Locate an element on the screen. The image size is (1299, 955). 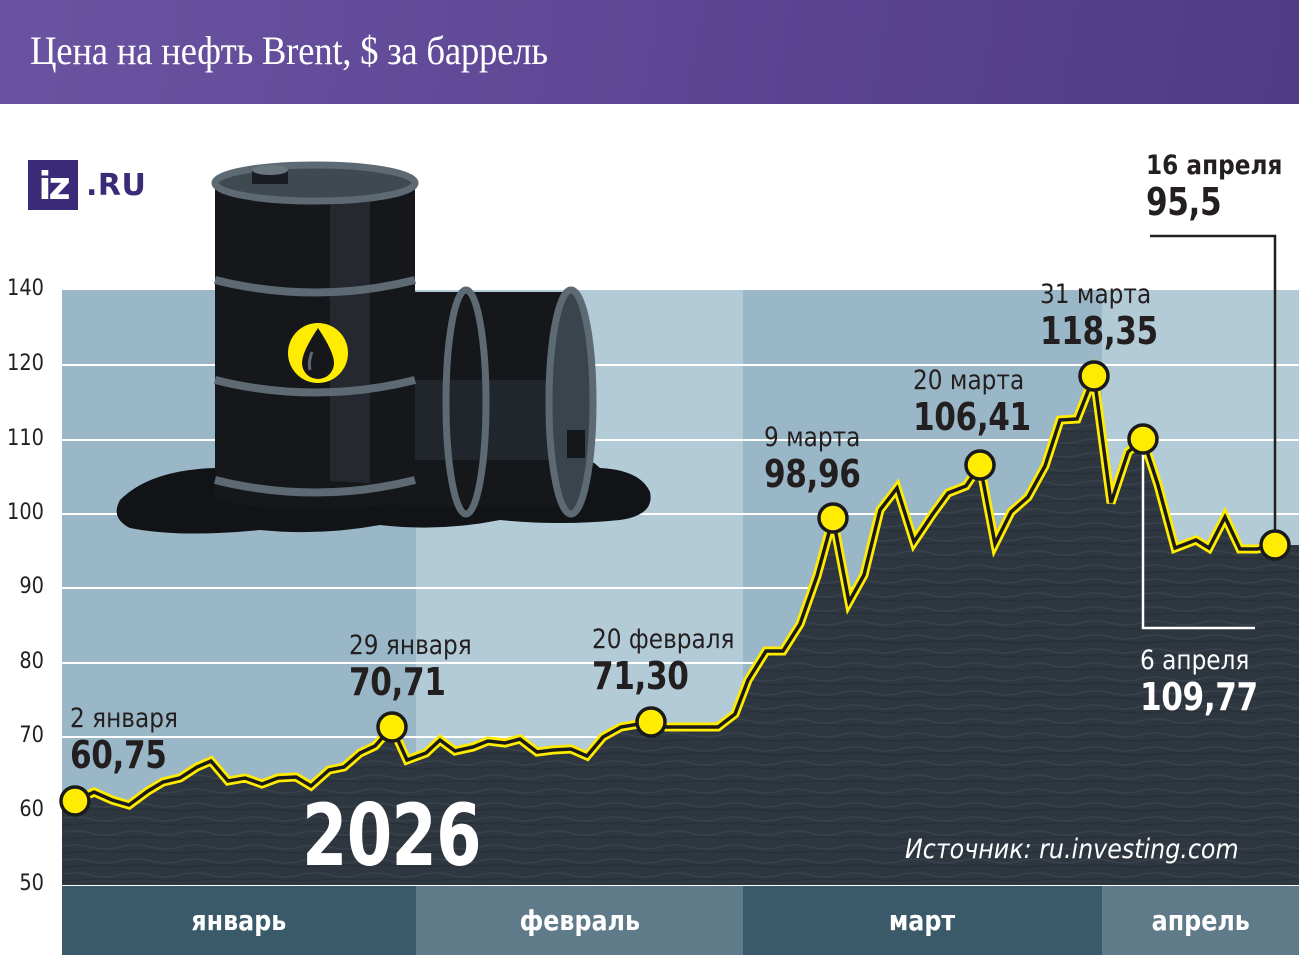
callout-jan2: 2 января 60,75 is located at coordinates (133, 739).